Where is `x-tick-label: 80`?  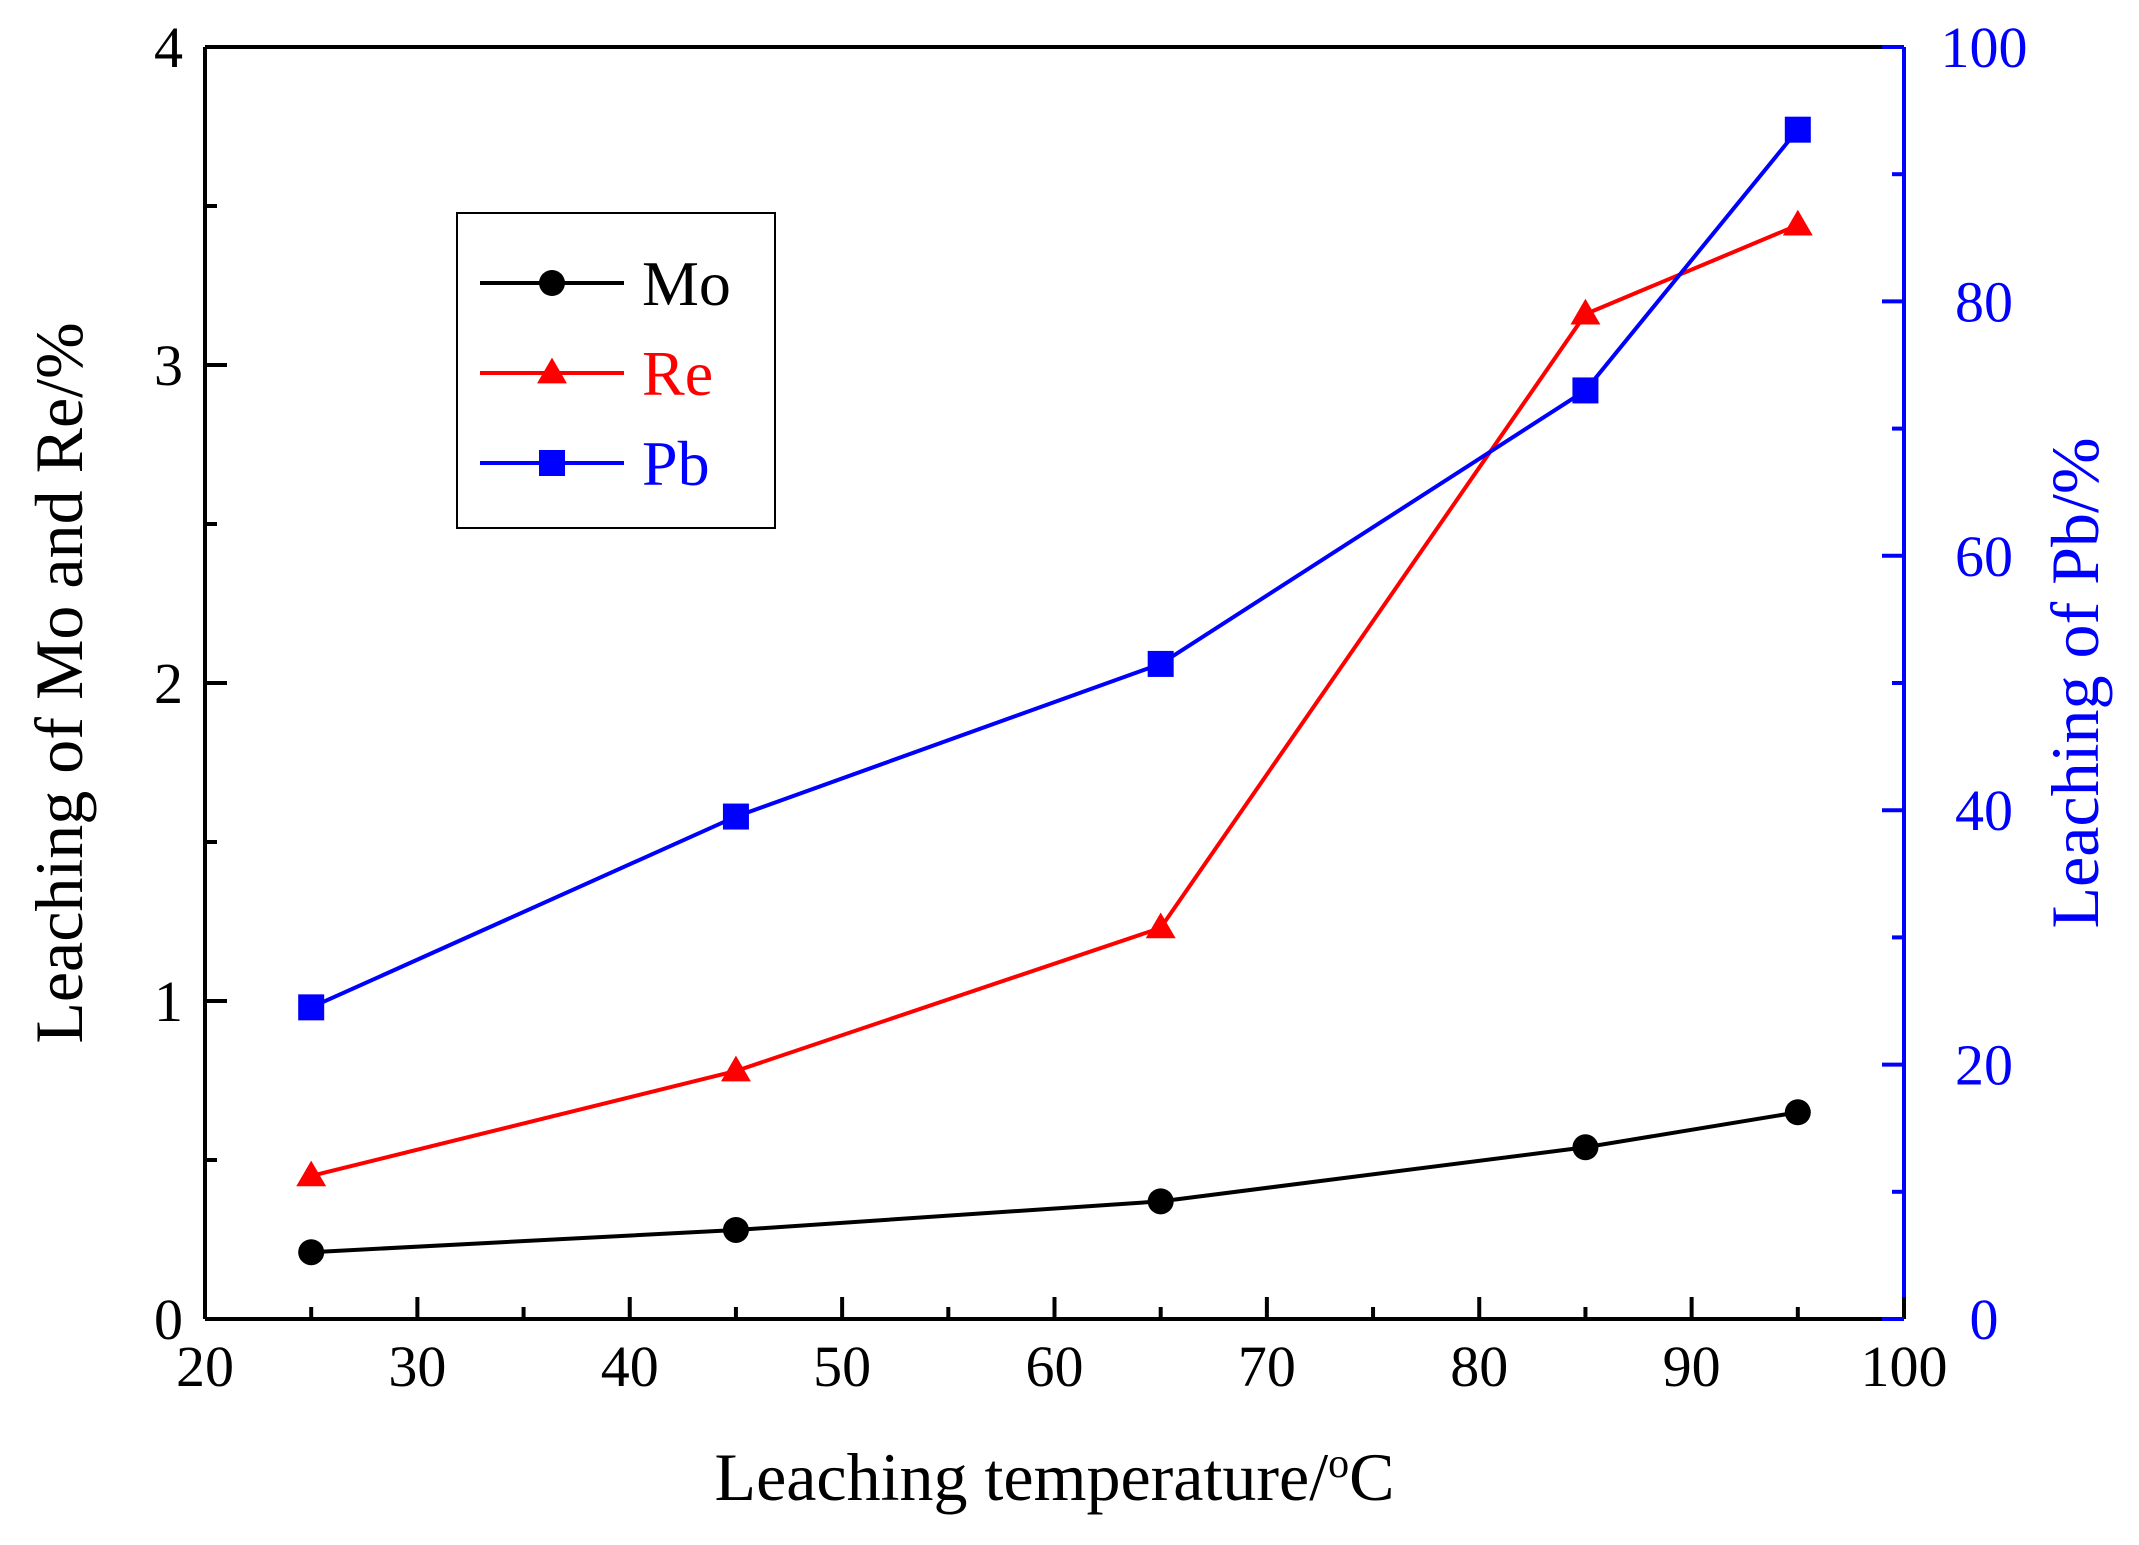
x-tick-label: 80 is located at coordinates (1479, 1366).